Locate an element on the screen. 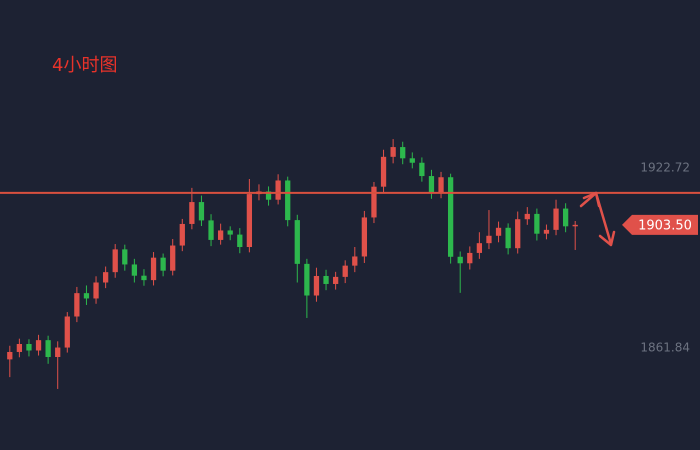 This screenshot has width=700, height=450. arrows is located at coordinates (597, 219).